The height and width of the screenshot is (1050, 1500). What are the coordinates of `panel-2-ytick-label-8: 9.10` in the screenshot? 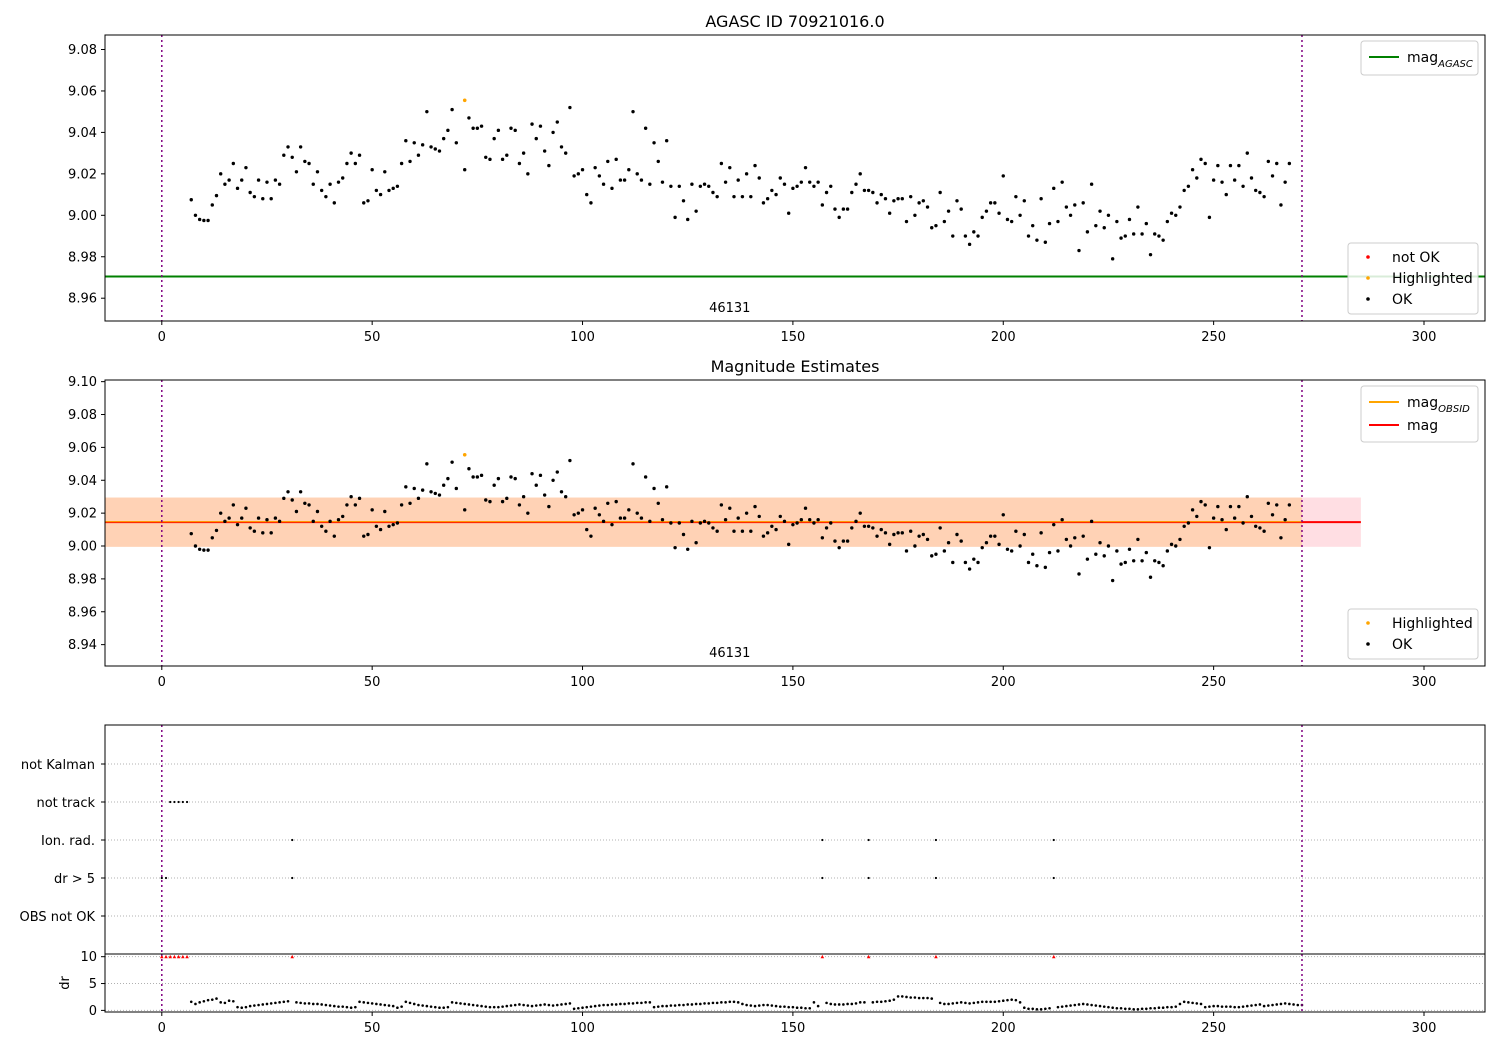 It's located at (82, 382).